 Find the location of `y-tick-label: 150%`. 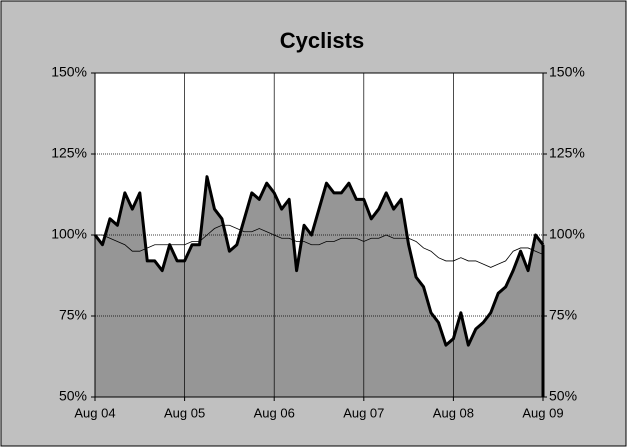

y-tick-label: 150% is located at coordinates (69, 72).